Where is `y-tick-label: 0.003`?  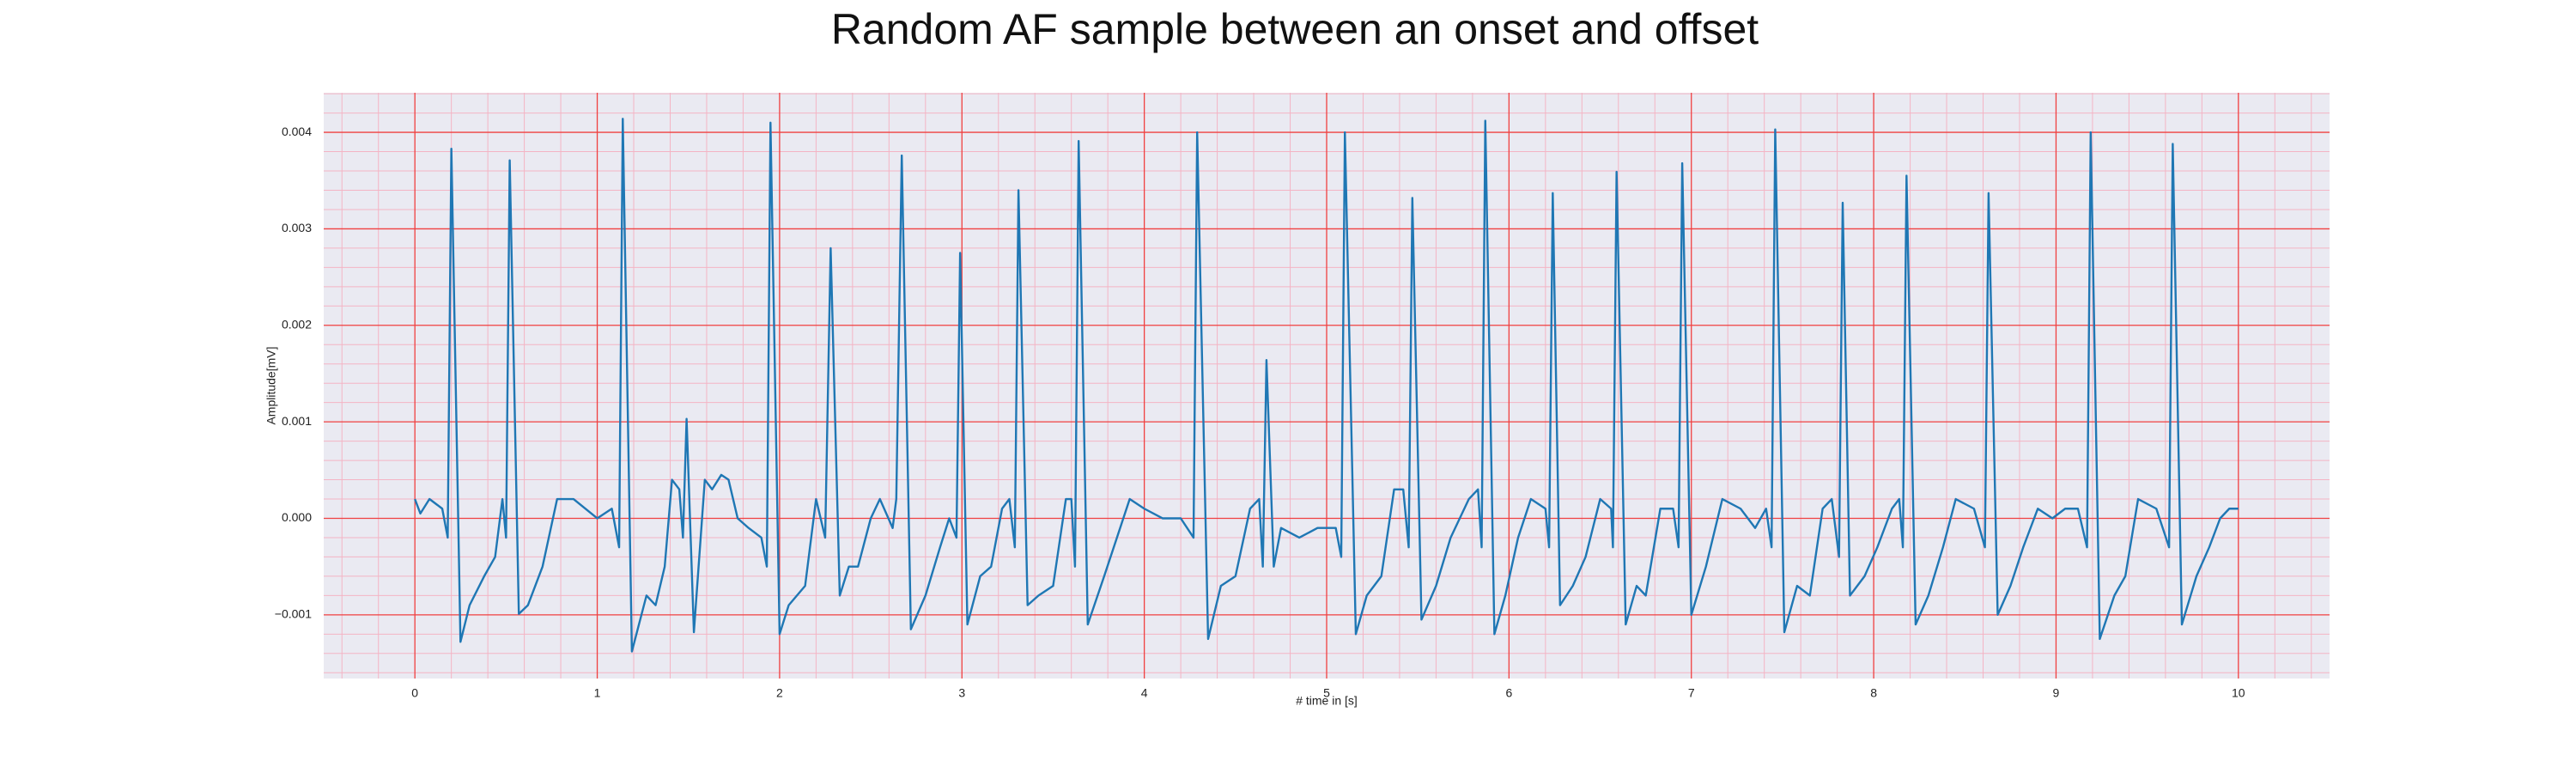 y-tick-label: 0.003 is located at coordinates (297, 227).